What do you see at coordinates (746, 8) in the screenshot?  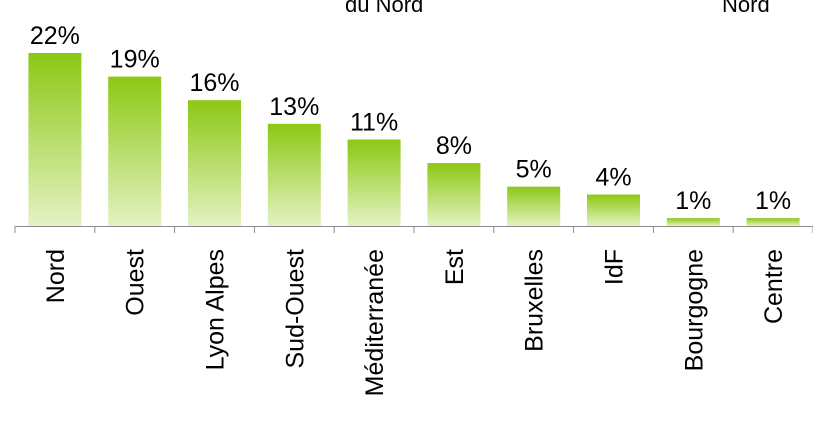 I see `clipped-caption-right: Nord` at bounding box center [746, 8].